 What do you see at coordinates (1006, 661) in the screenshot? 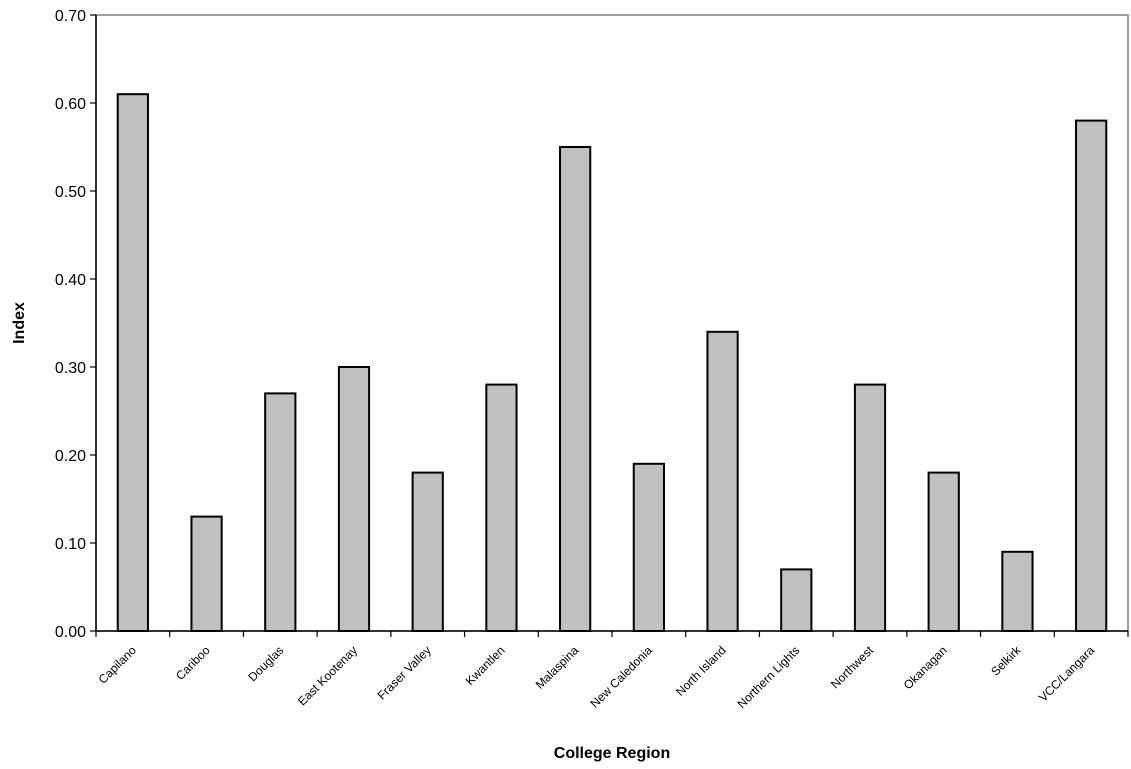
I see `x-tick-label: Selkirk` at bounding box center [1006, 661].